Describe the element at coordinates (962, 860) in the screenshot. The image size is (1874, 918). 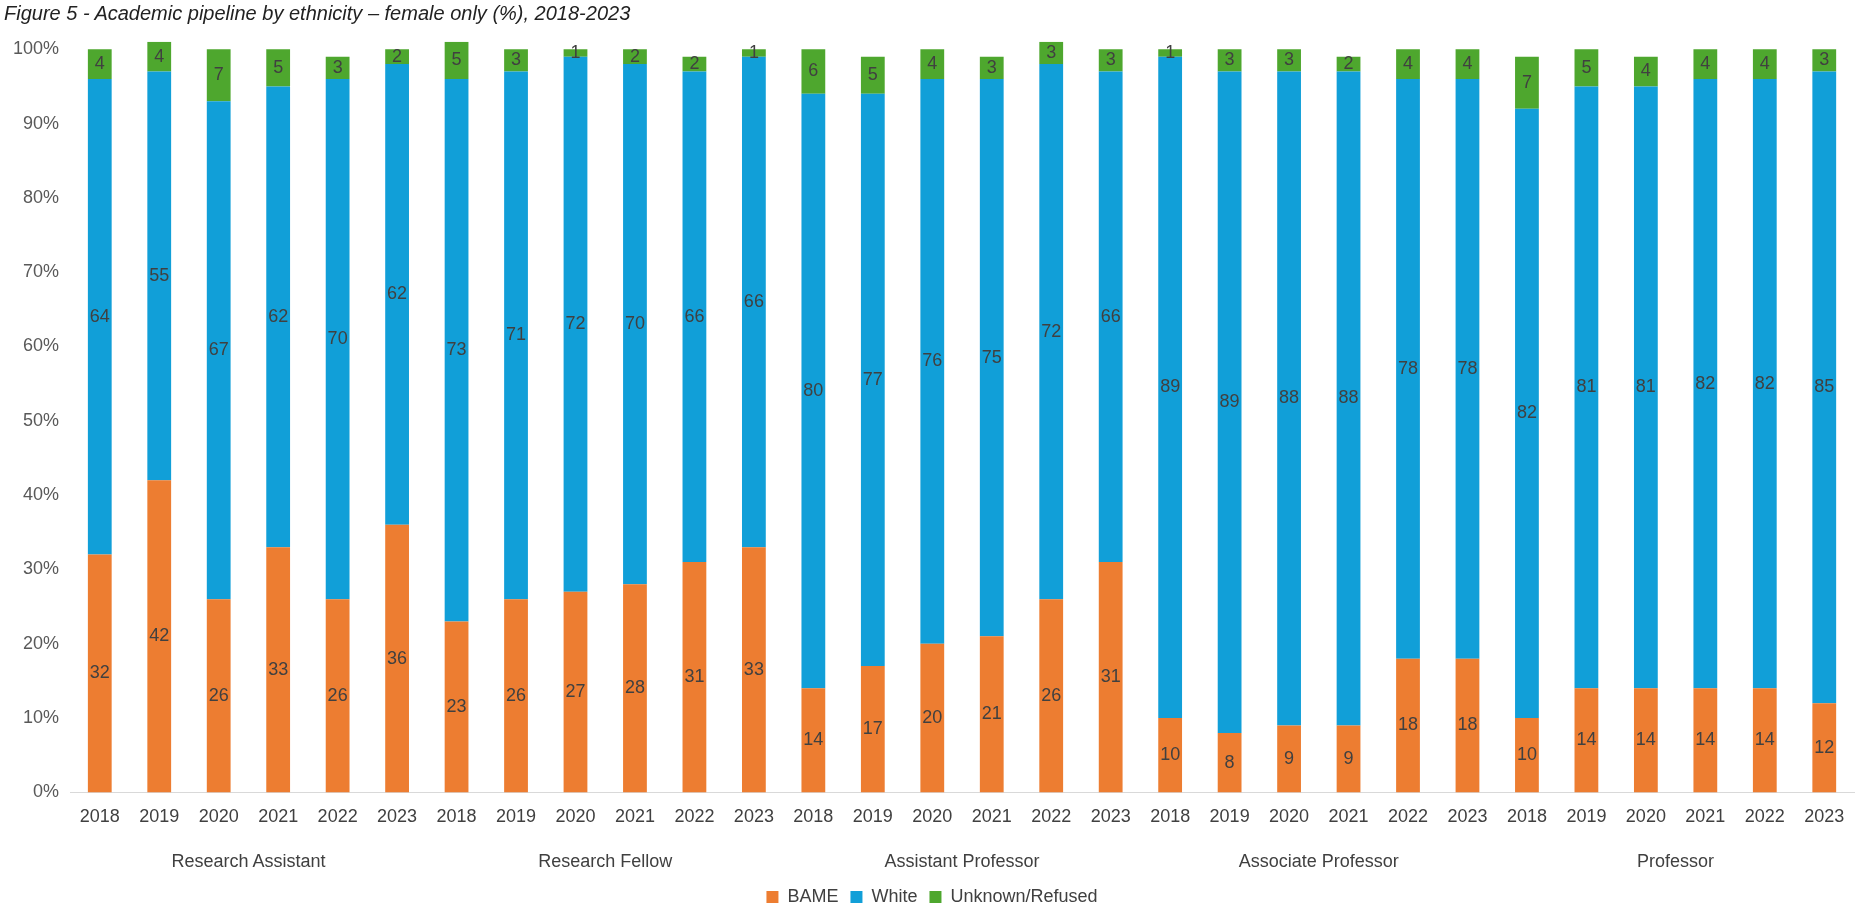
I see `text: Assistant Professor` at that location.